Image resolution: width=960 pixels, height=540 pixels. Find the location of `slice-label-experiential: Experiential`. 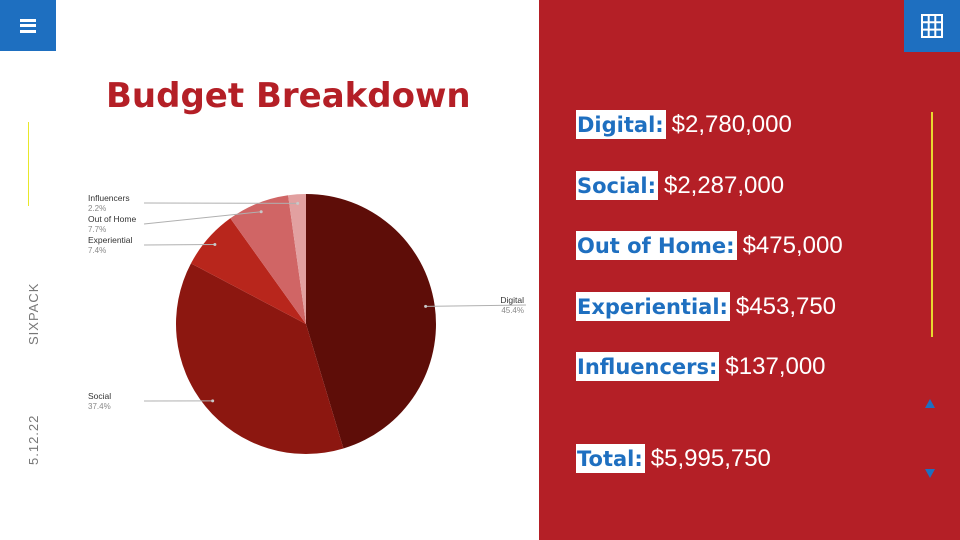

slice-label-experiential: Experiential is located at coordinates (110, 240).